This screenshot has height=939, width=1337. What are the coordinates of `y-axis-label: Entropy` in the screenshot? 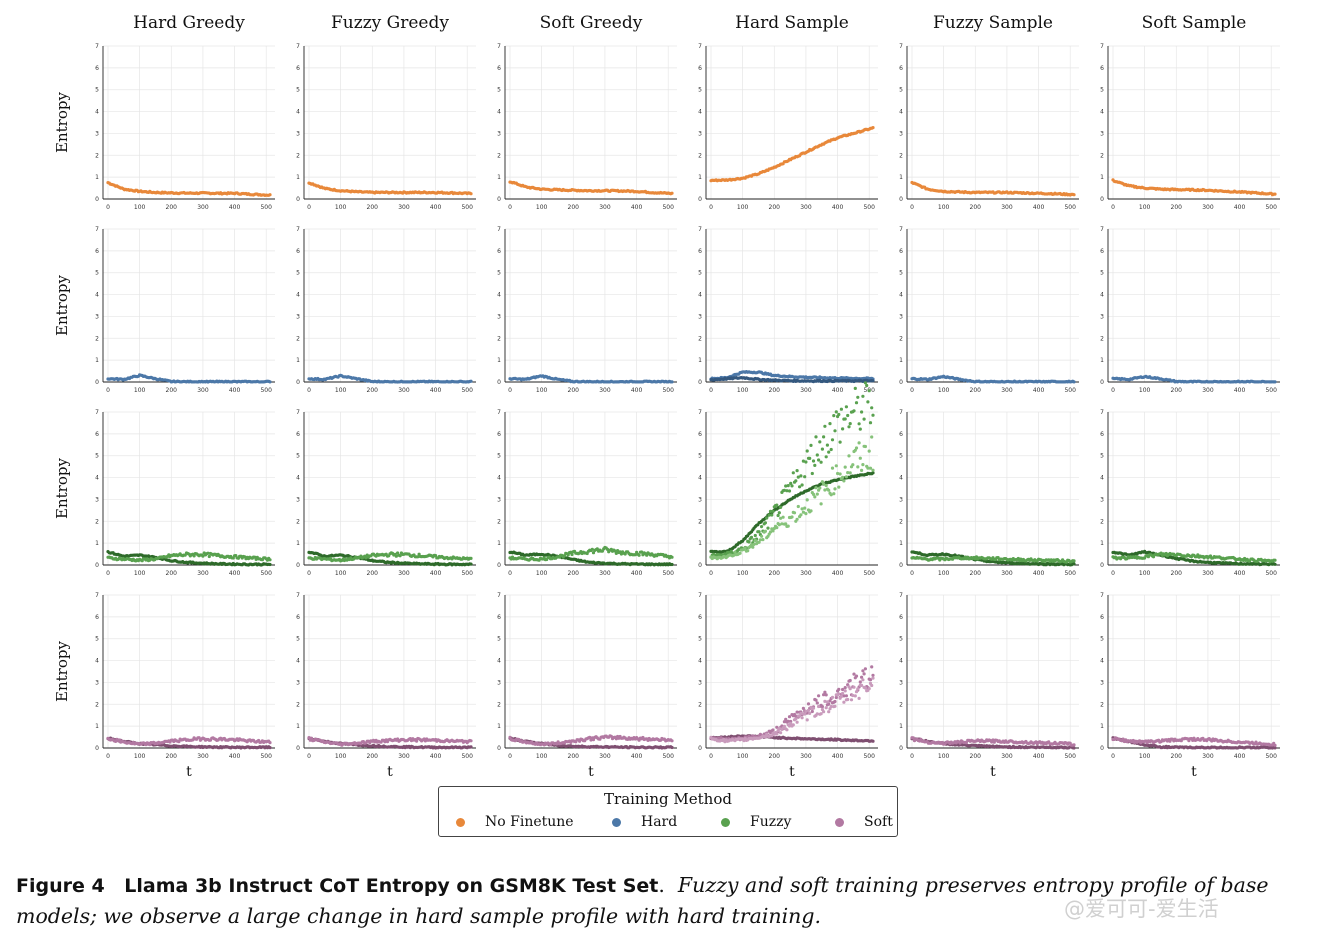 It's located at (62, 488).